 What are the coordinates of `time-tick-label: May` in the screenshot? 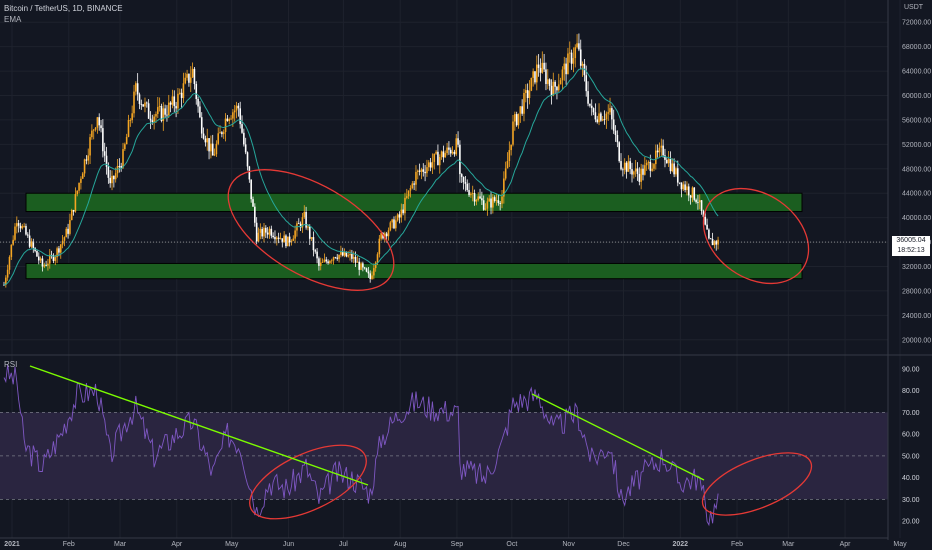 It's located at (232, 544).